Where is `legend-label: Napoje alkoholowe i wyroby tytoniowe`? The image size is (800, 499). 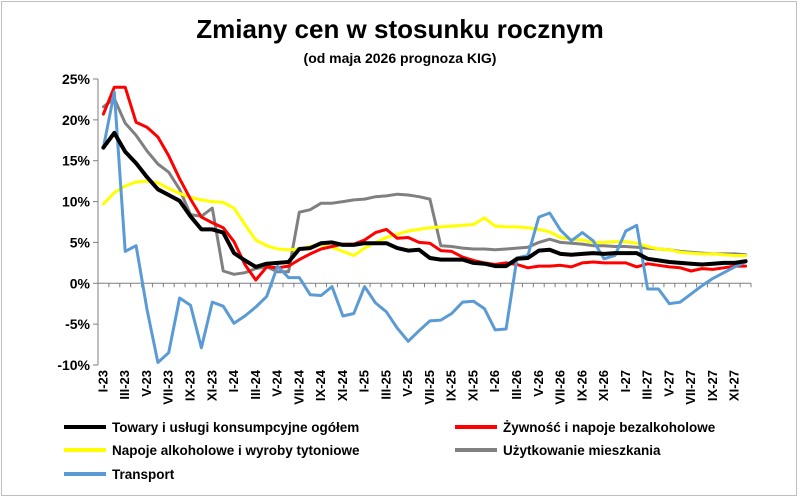
legend-label: Napoje alkoholowe i wyroby tytoniowe is located at coordinates (236, 450).